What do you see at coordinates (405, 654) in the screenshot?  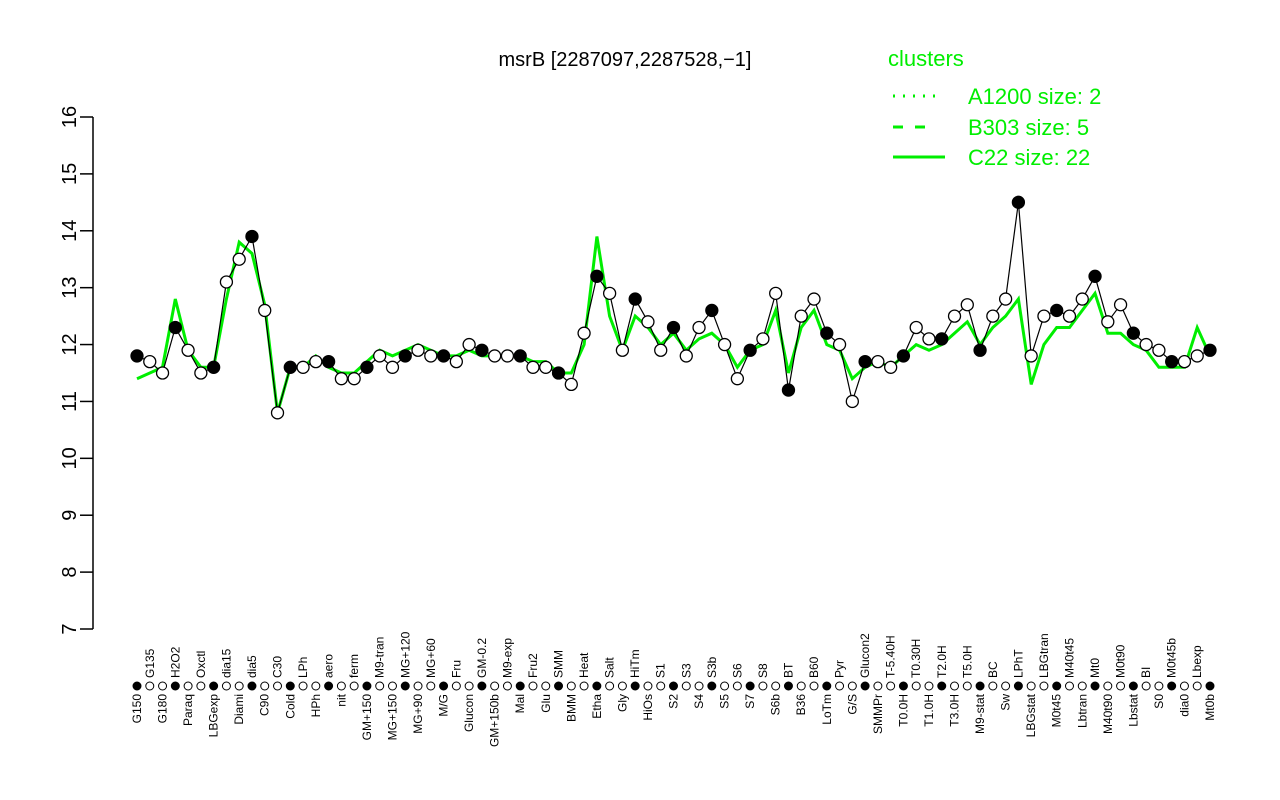 I see `x-tick-label: MG+120` at bounding box center [405, 654].